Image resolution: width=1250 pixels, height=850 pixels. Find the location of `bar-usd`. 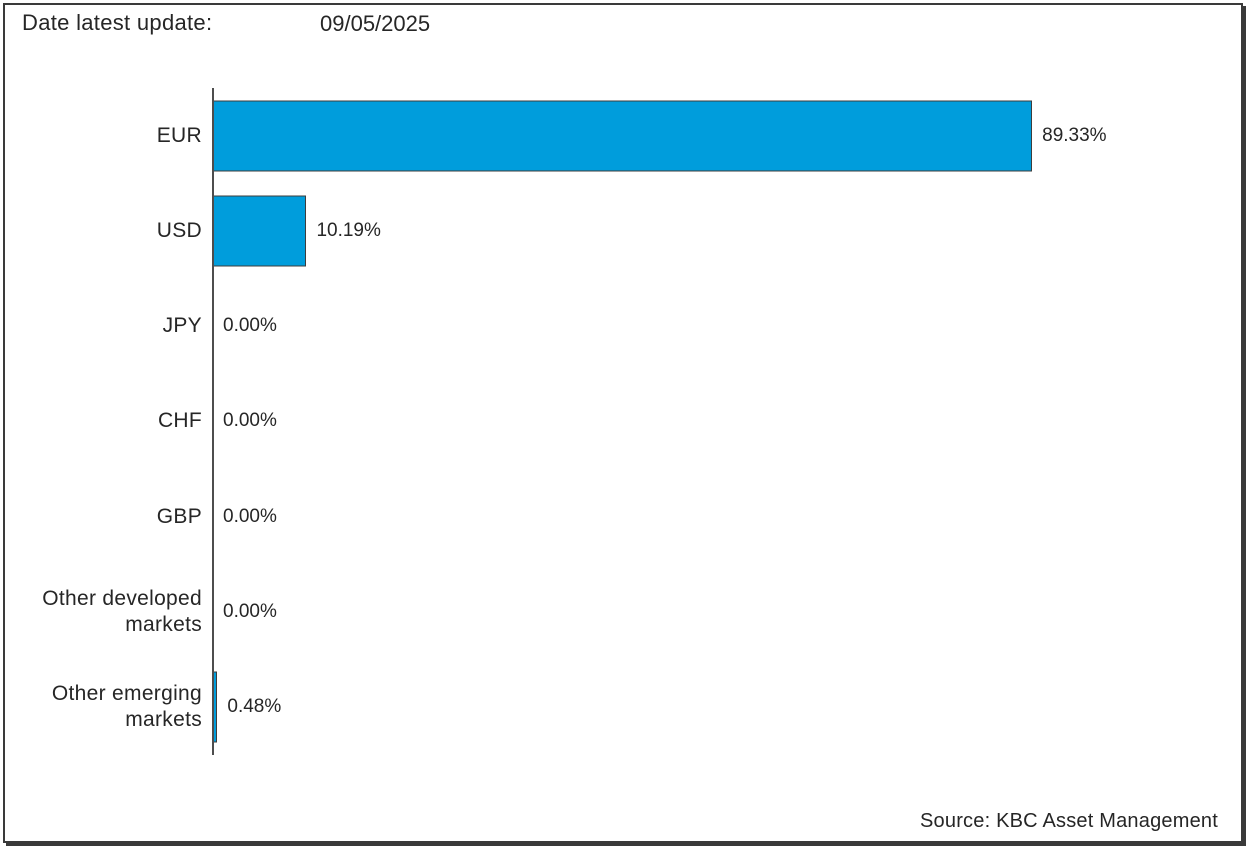

bar-usd is located at coordinates (260, 231).